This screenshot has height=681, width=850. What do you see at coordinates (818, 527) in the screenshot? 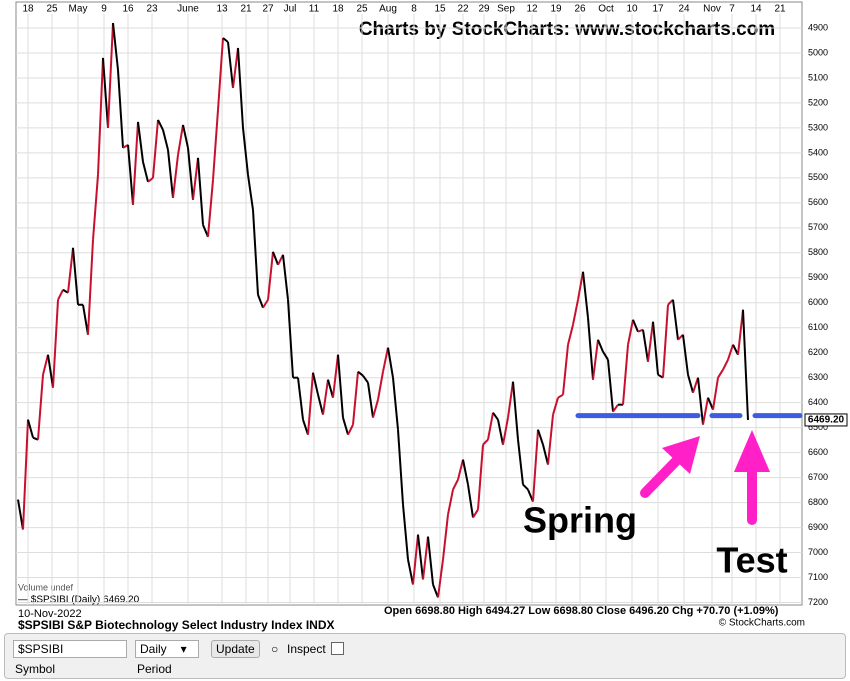
I see `y-tick-label: 6900` at bounding box center [818, 527].